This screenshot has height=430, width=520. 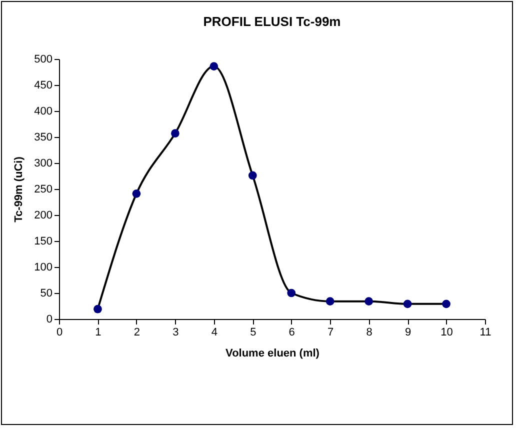 I want to click on chart-title: PROFIL ELUSI Tc-99m, so click(x=272, y=21).